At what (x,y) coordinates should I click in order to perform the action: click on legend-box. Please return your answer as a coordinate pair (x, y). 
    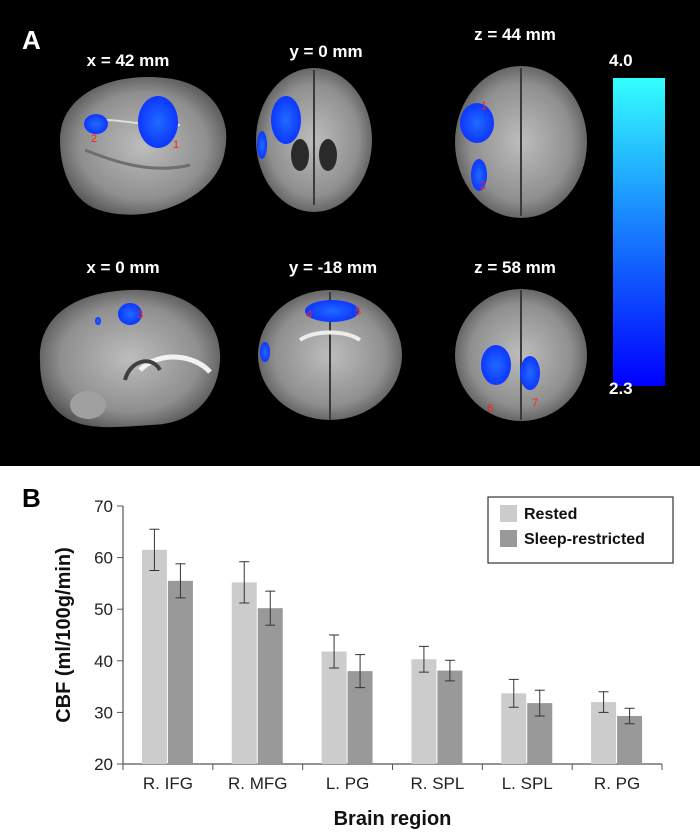
    Looking at the image, I should click on (580, 530).